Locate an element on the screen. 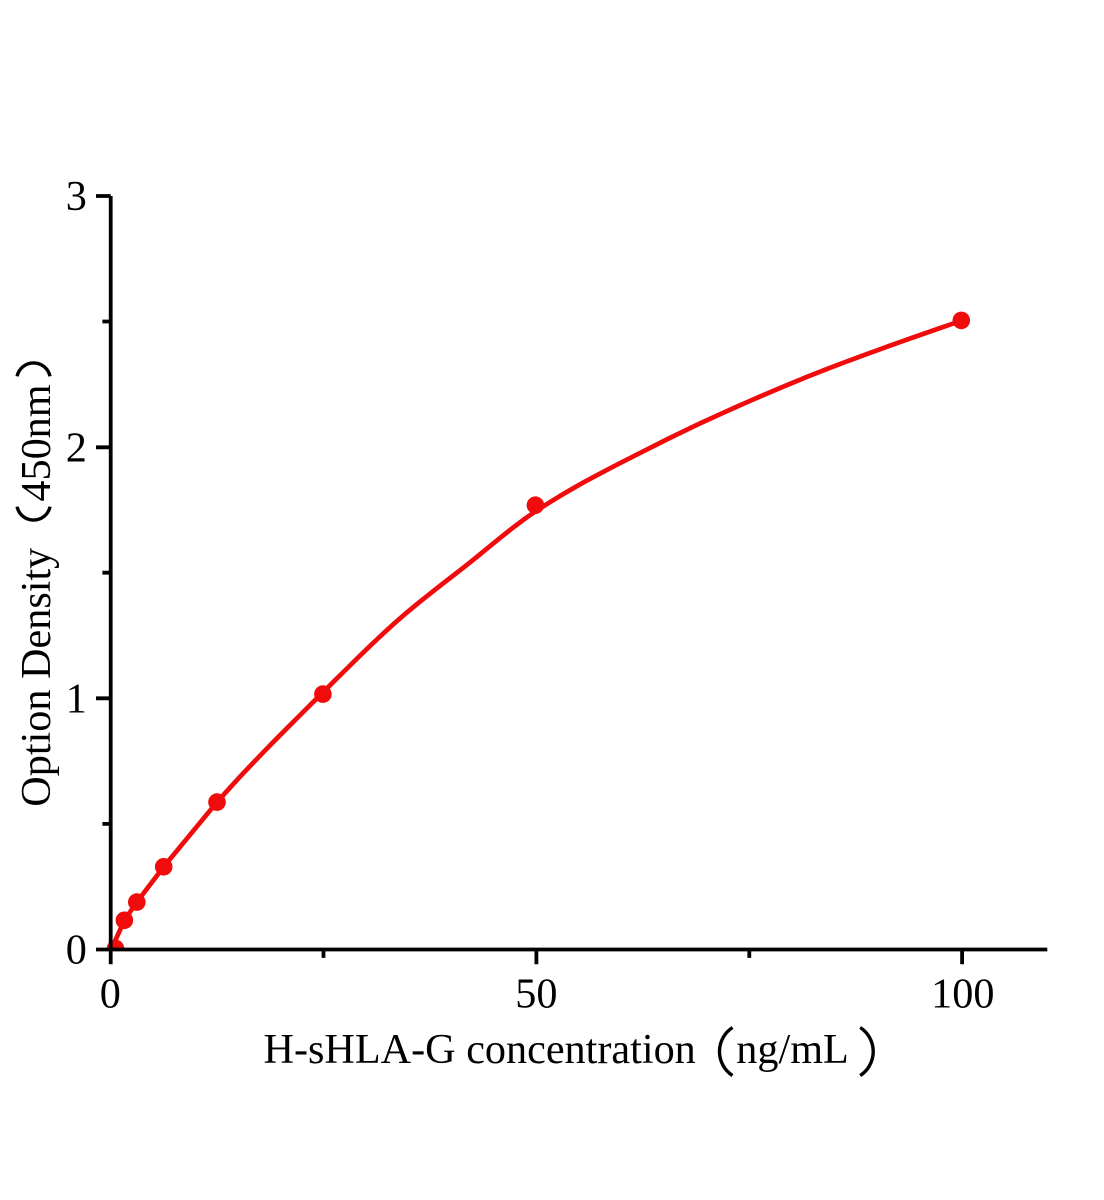  svg-text: H-sHLA-G concentration is located at coordinates (480, 1049).